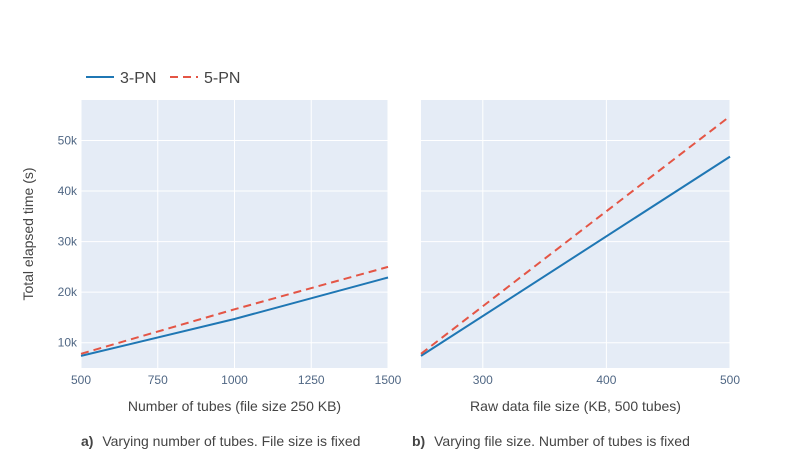 This screenshot has height=450, width=810. What do you see at coordinates (87, 441) in the screenshot?
I see `caption-a-prefix: a)` at bounding box center [87, 441].